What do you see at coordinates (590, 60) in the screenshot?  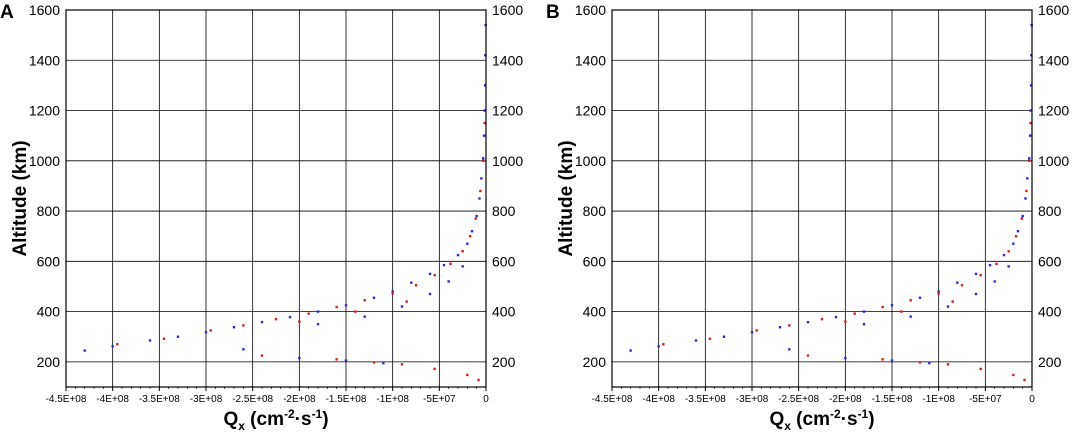 I see `y-tick-label-left: 1400` at bounding box center [590, 60].